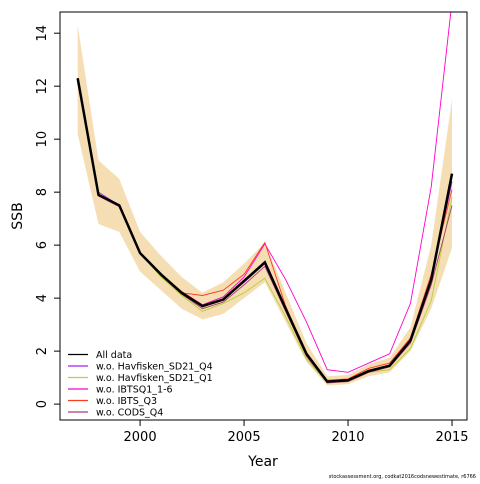 Image resolution: width=480 pixels, height=484 pixels. I want to click on x-tick-label: 2010, so click(347, 437).